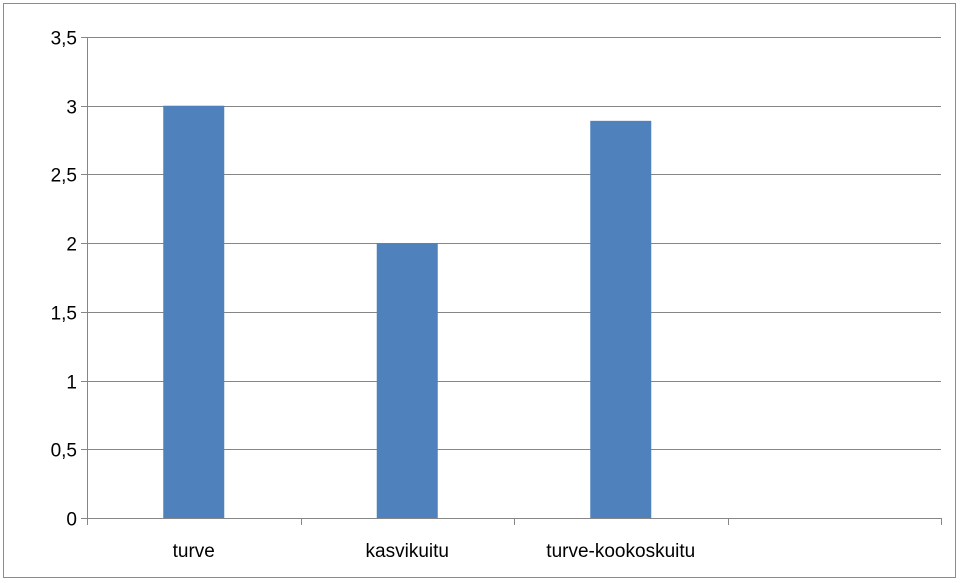  What do you see at coordinates (407, 380) in the screenshot?
I see `bar-kasvikuitu` at bounding box center [407, 380].